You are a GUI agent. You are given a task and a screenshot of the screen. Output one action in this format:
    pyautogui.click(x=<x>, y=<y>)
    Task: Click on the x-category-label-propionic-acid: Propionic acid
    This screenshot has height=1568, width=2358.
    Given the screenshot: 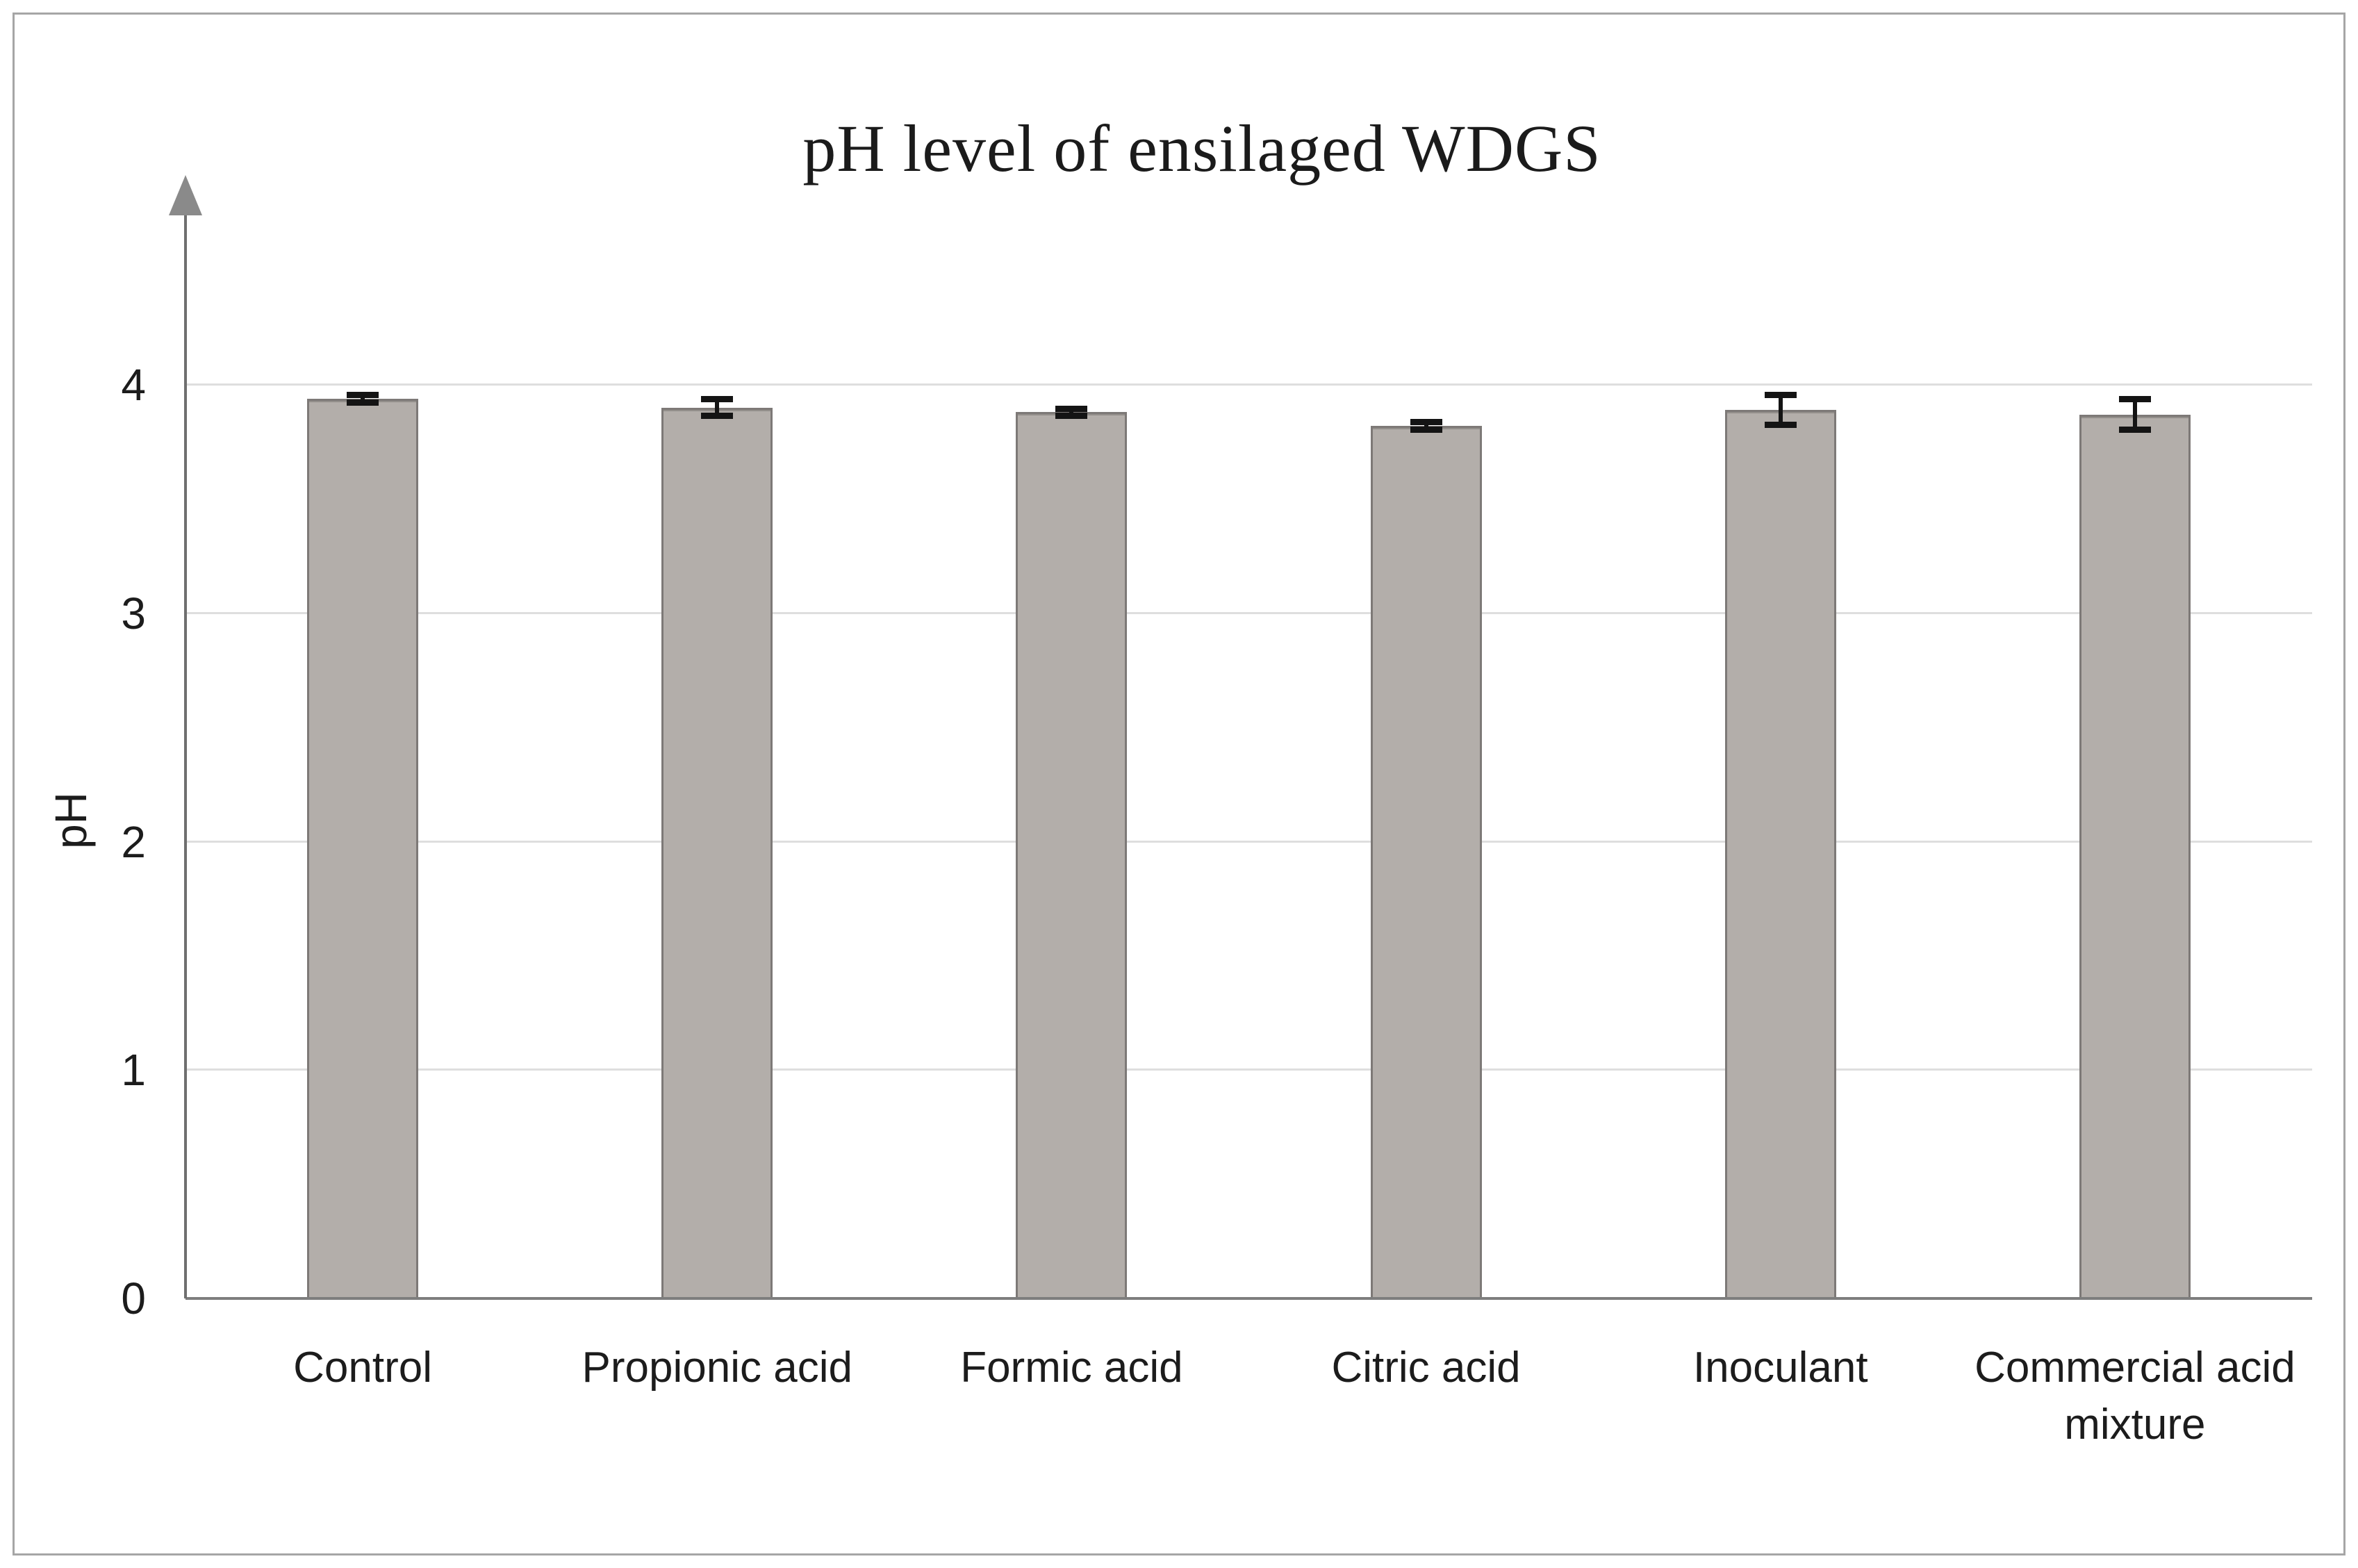 What is the action you would take?
    pyautogui.click(x=717, y=1368)
    